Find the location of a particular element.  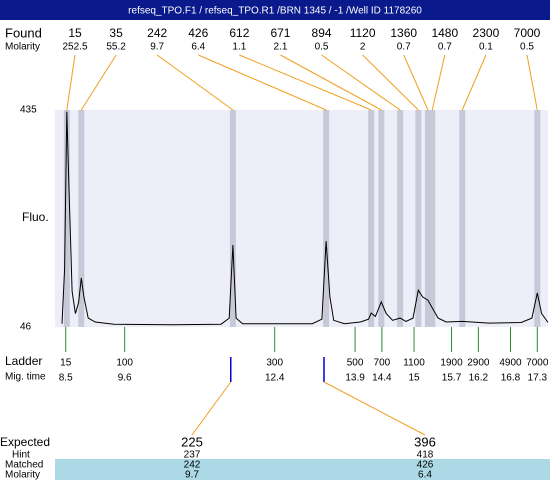

ladder-size: 500 is located at coordinates (355, 363).